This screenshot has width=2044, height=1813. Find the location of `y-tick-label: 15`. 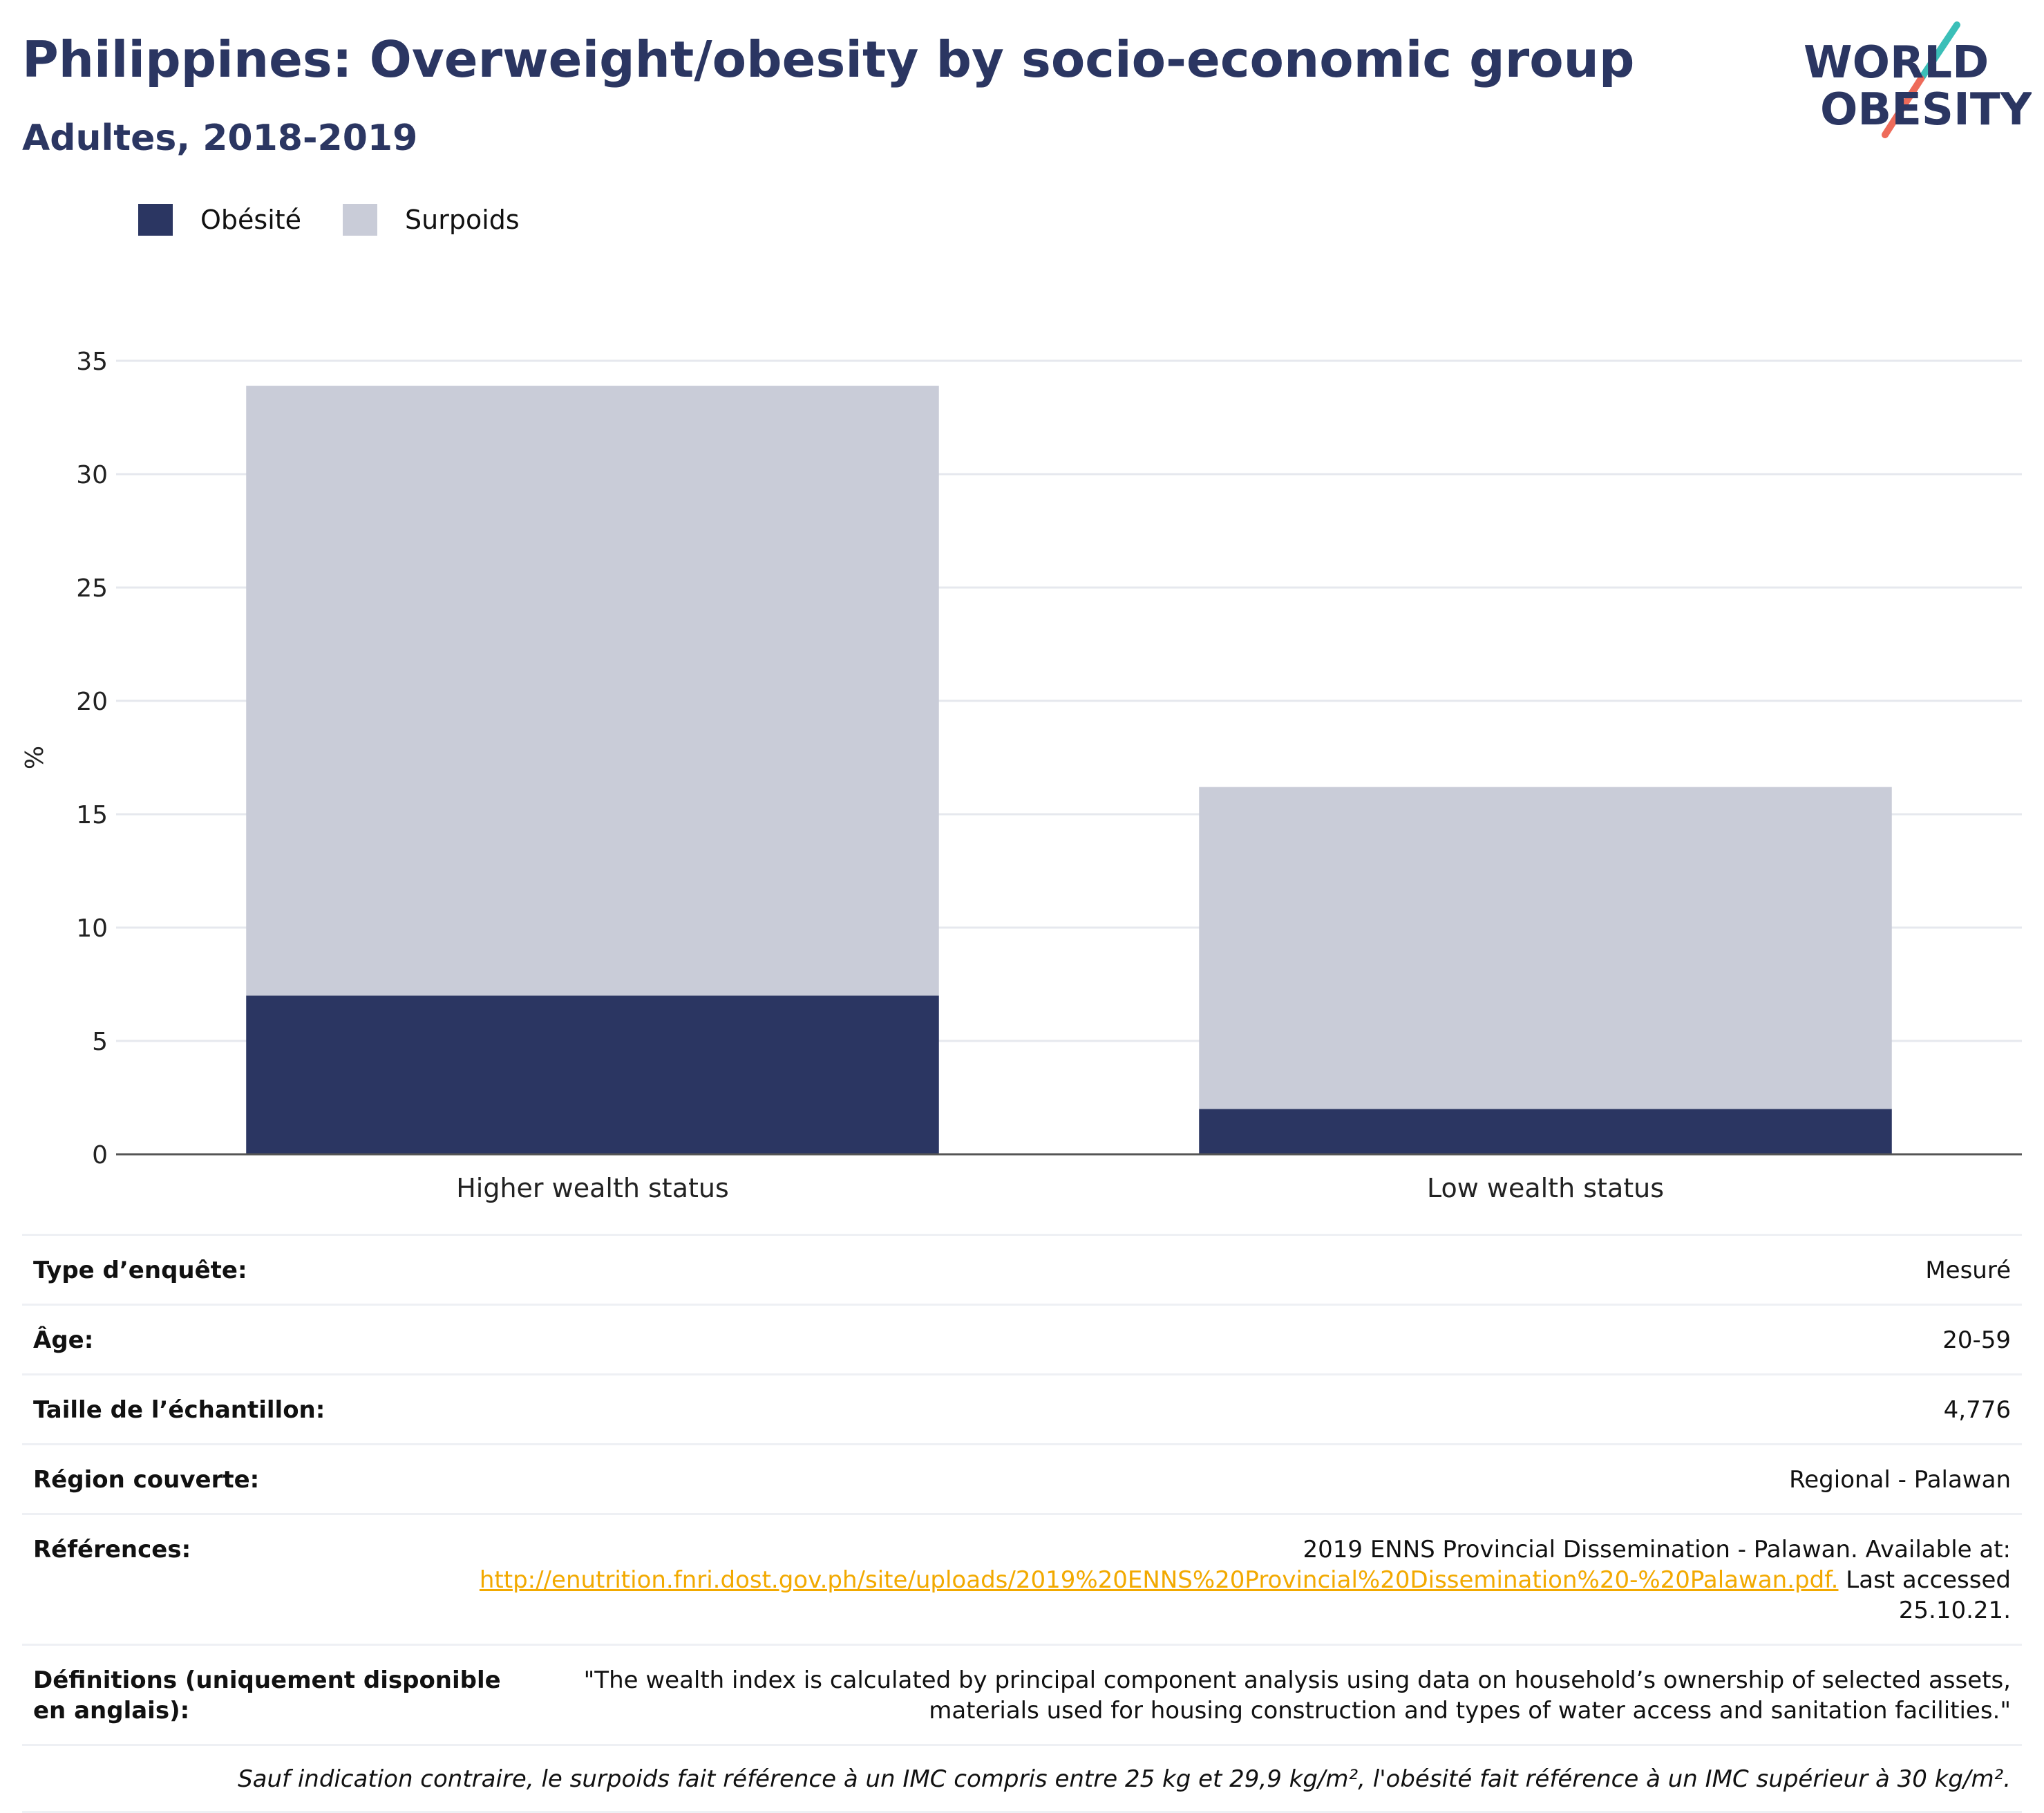

y-tick-label: 15 is located at coordinates (92, 815).